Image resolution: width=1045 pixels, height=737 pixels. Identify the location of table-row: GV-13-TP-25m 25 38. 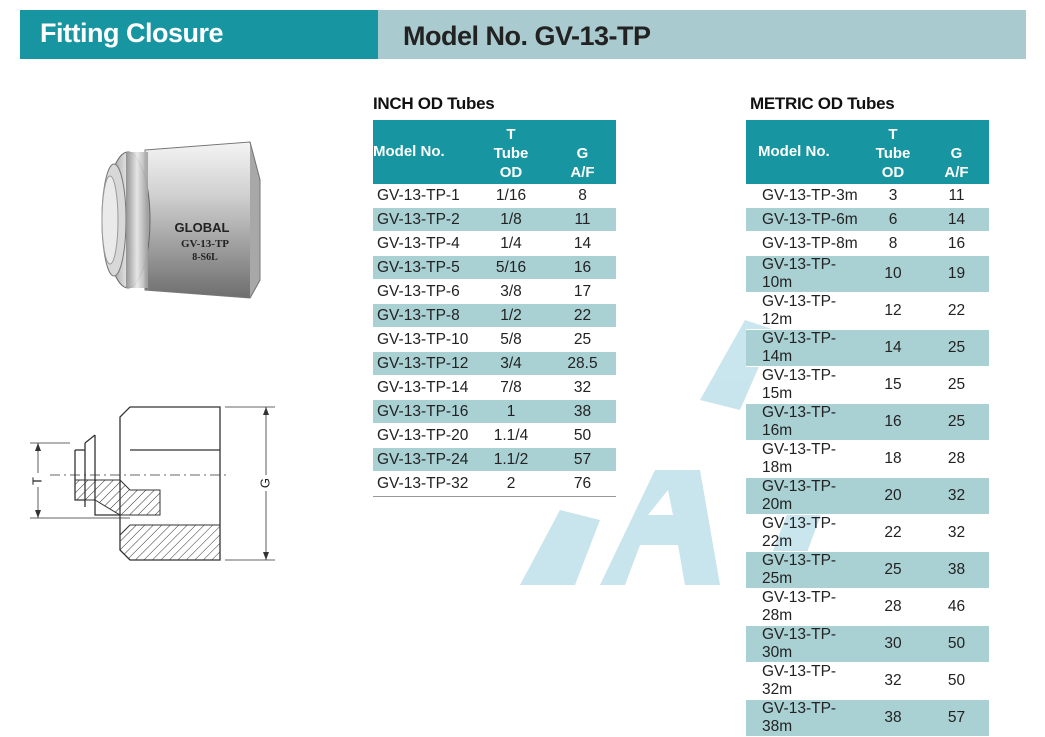
(867, 570).